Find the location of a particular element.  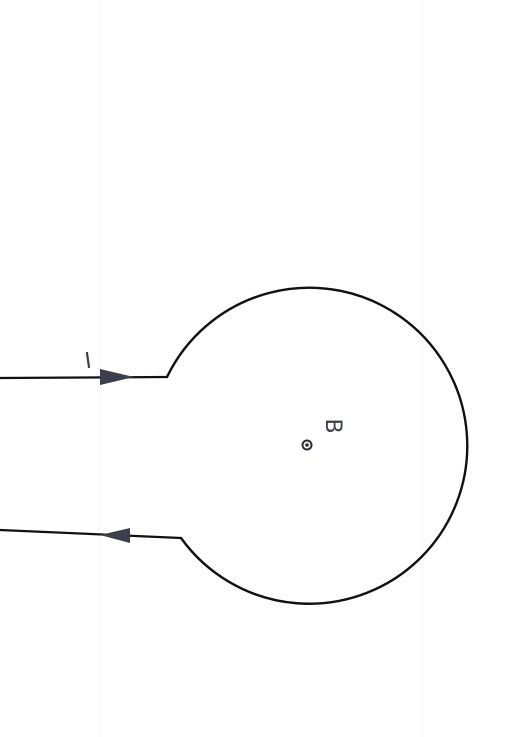

top-wire is located at coordinates (84, 377).